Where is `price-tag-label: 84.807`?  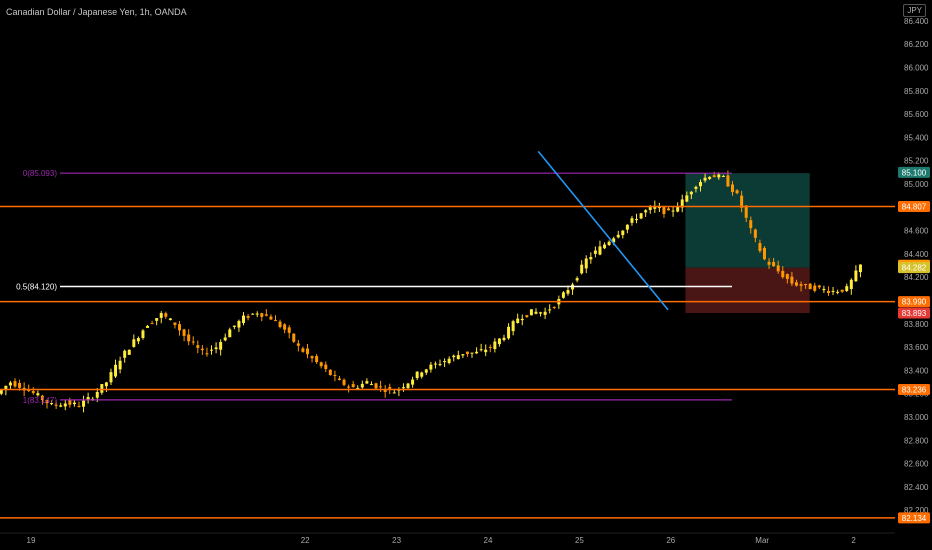 price-tag-label: 84.807 is located at coordinates (914, 206).